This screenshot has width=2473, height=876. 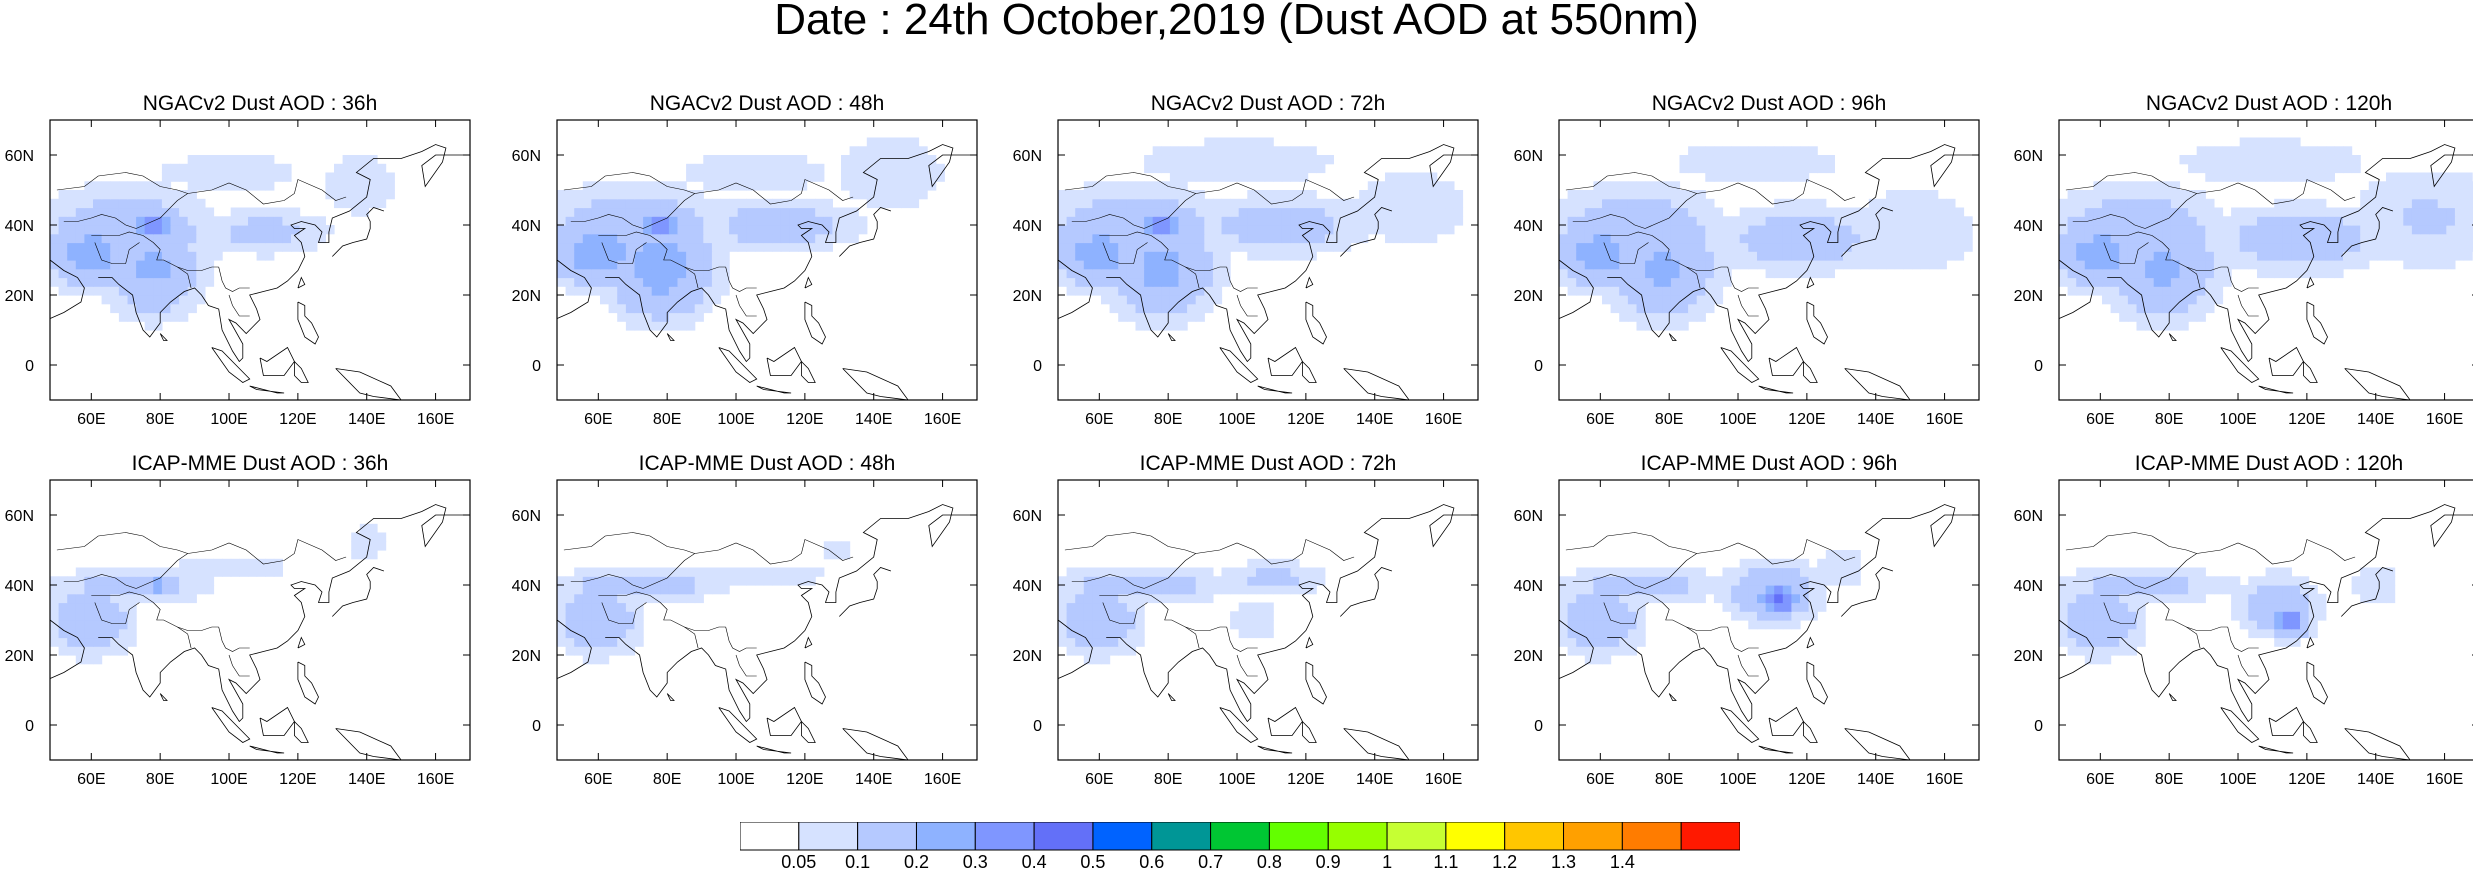 What do you see at coordinates (1710, 836) in the screenshot?
I see `colorbar-swatch` at bounding box center [1710, 836].